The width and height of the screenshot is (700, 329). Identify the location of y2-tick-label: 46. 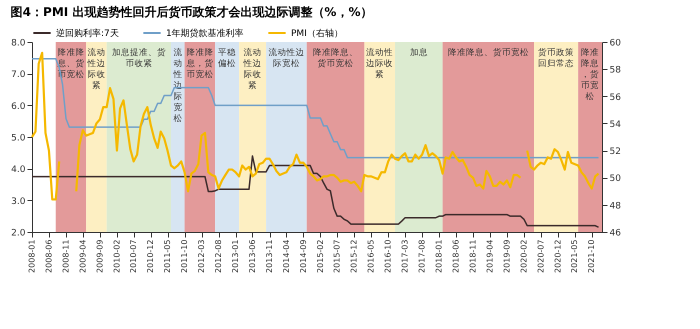
(616, 233).